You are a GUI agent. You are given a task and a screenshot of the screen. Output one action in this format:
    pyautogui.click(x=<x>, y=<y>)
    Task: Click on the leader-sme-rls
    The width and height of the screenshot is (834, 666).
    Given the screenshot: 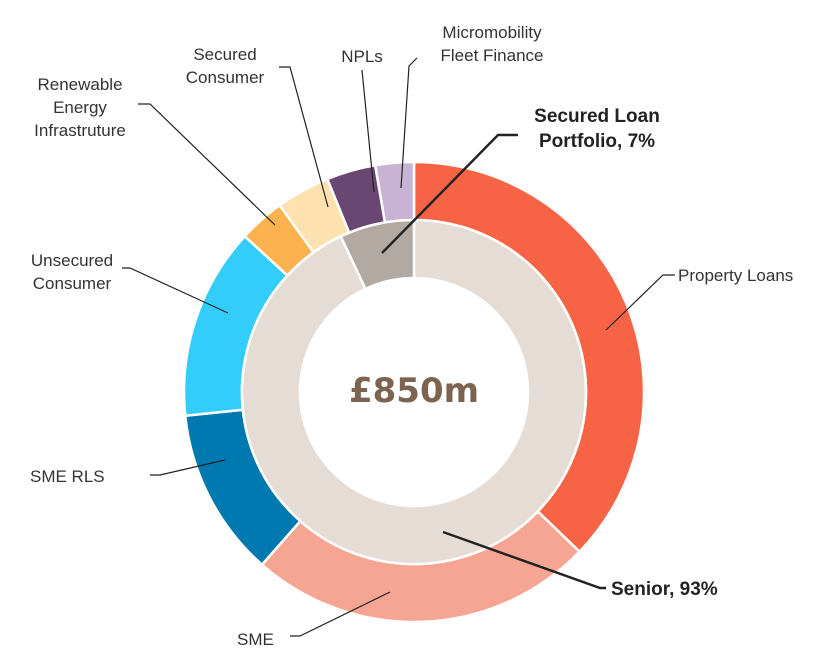 What is the action you would take?
    pyautogui.click(x=188, y=467)
    